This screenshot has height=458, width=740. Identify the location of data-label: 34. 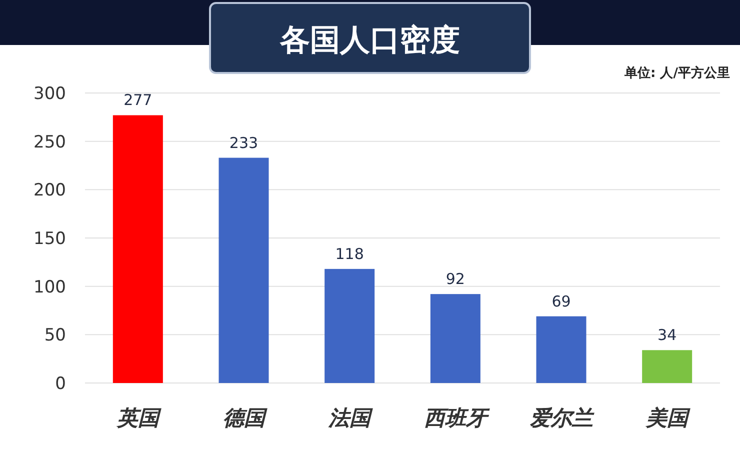
(667, 335).